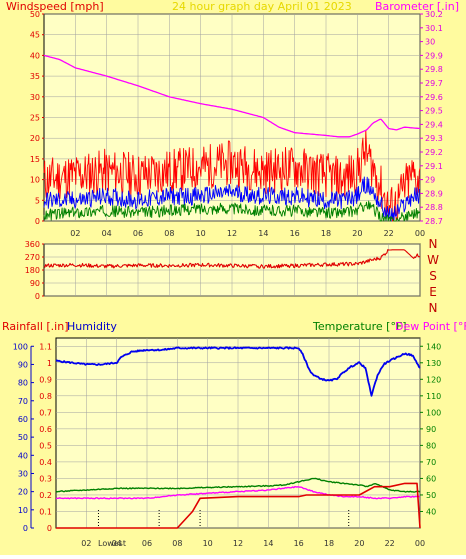 This screenshot has height=559, width=466. Describe the element at coordinates (295, 233) in the screenshot. I see `p1-x-tick-label: 16` at that location.